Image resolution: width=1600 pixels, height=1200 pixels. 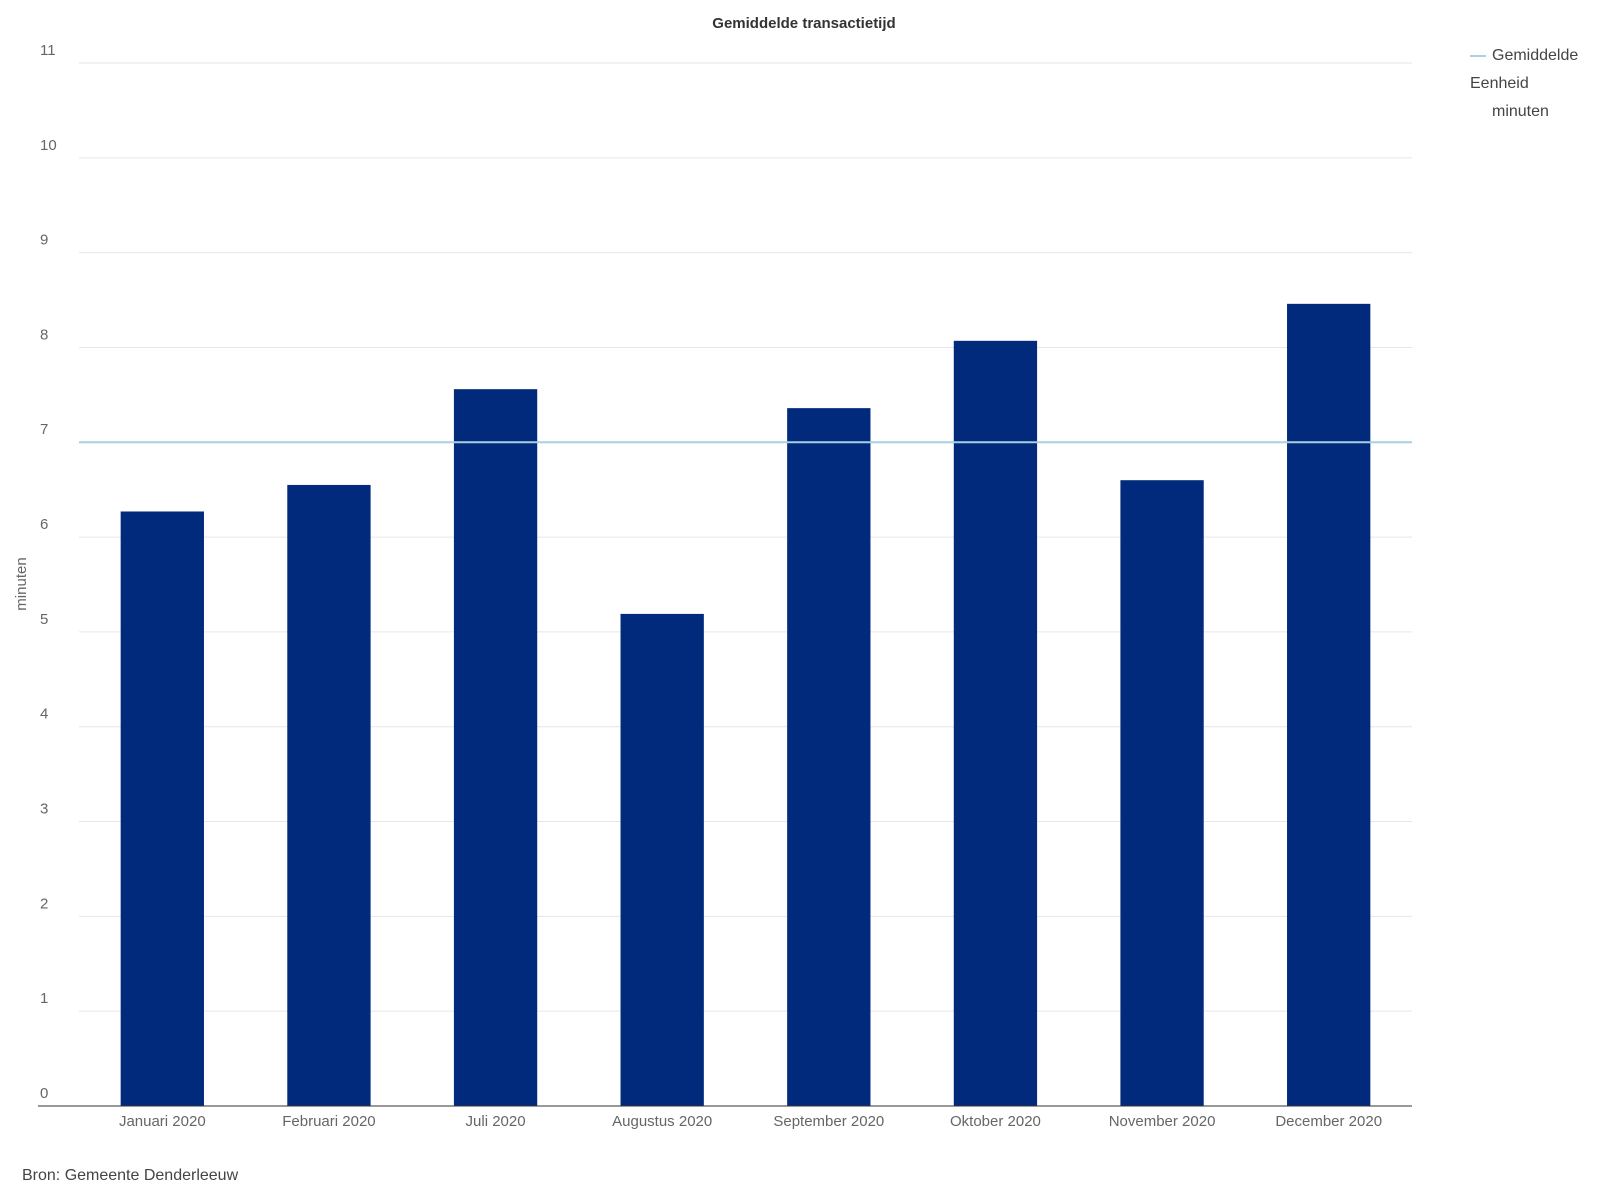 I want to click on source: Bron: Gemeente Denderleeuw, so click(x=130, y=1175).